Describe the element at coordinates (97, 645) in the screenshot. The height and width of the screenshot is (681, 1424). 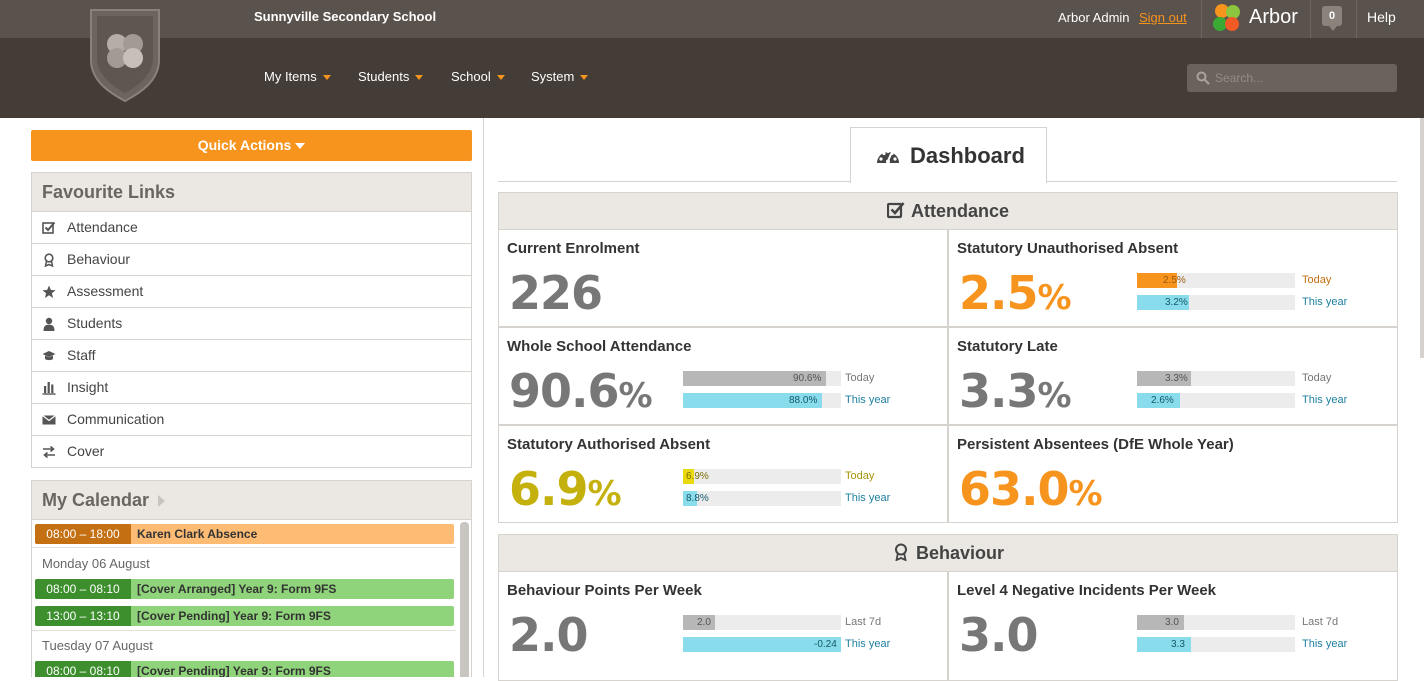
I see `calendar-date: Tuesday 07 August` at that location.